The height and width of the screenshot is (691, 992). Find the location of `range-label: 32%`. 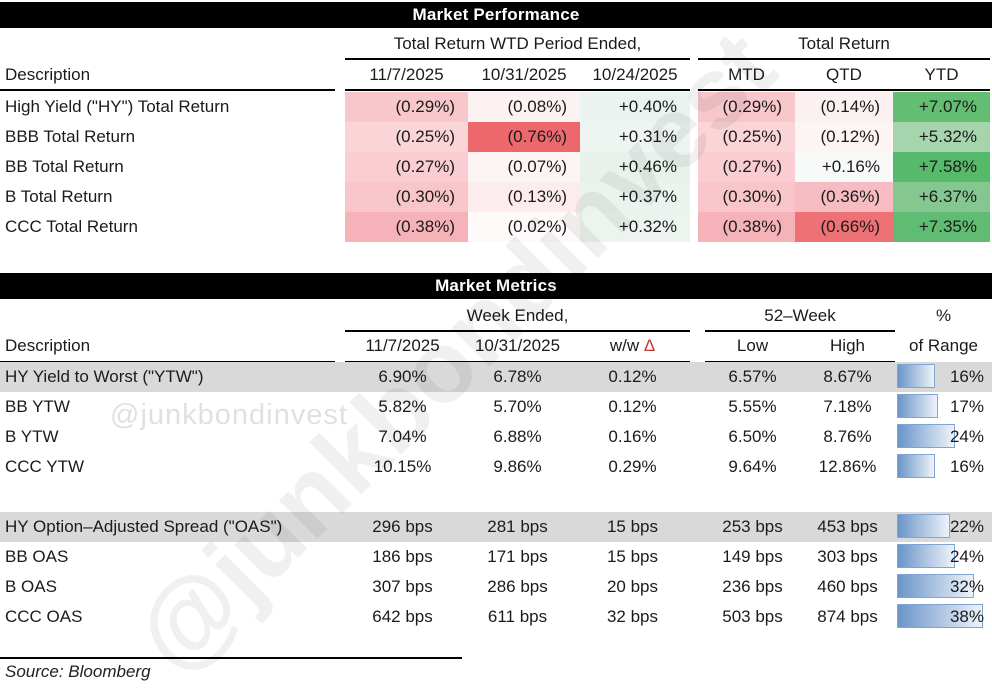

range-label: 32% is located at coordinates (966, 586).